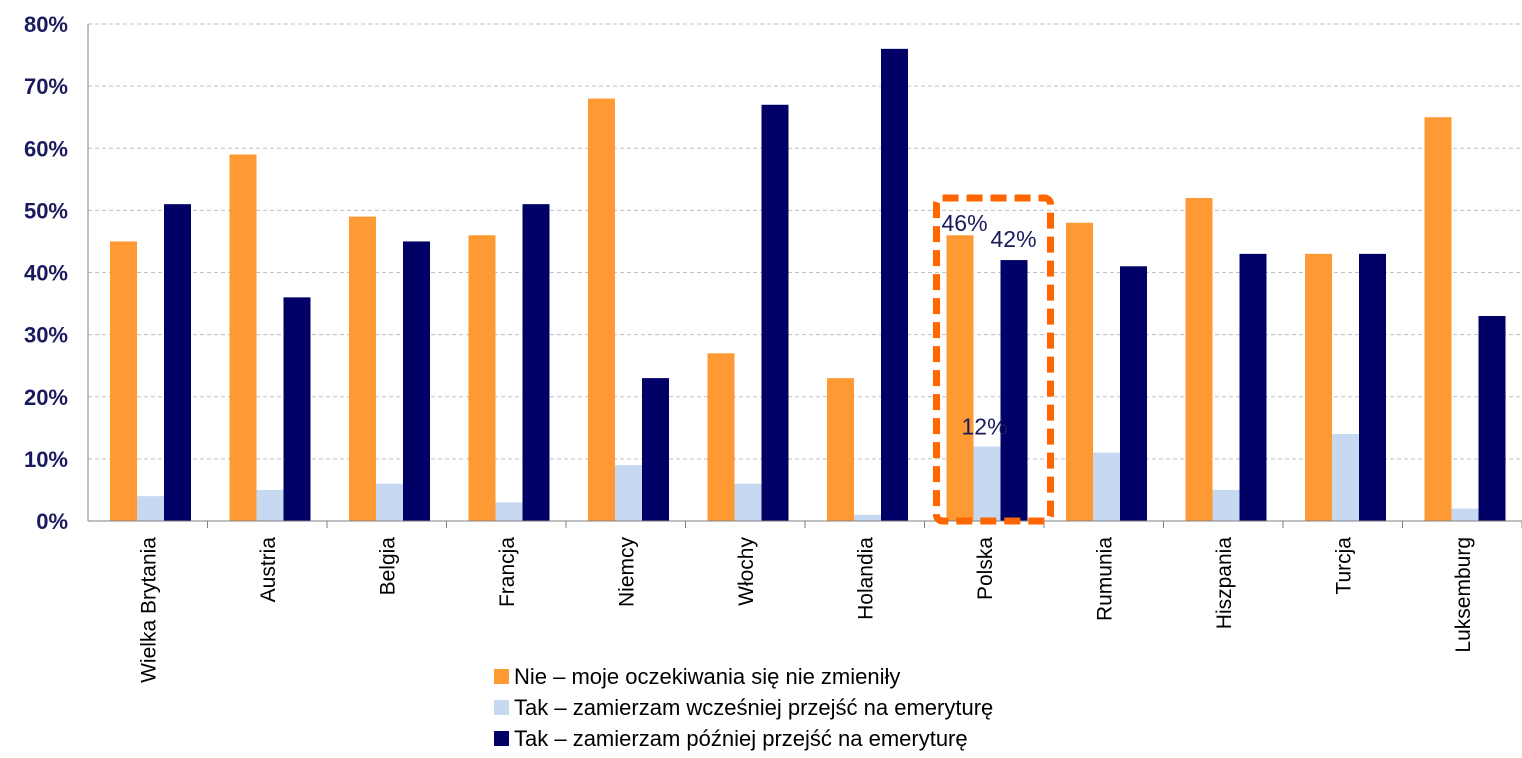 This screenshot has height=758, width=1522. I want to click on x-tick-label: Wielka Brytania, so click(149, 610).